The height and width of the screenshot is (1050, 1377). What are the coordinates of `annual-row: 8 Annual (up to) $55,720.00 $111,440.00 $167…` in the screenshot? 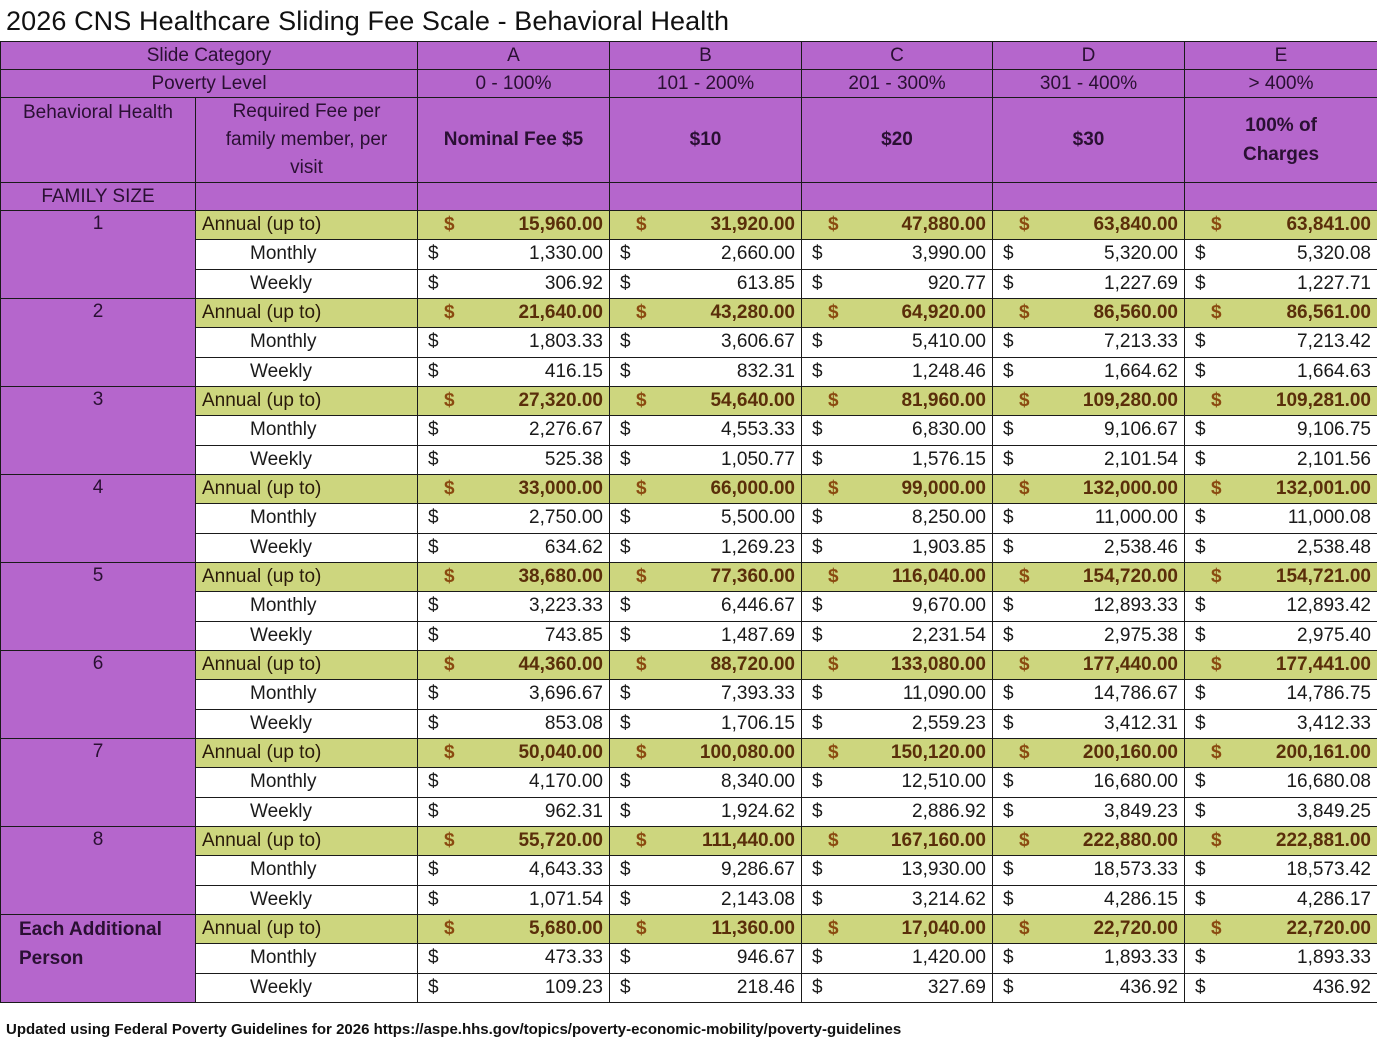 It's located at (688, 870).